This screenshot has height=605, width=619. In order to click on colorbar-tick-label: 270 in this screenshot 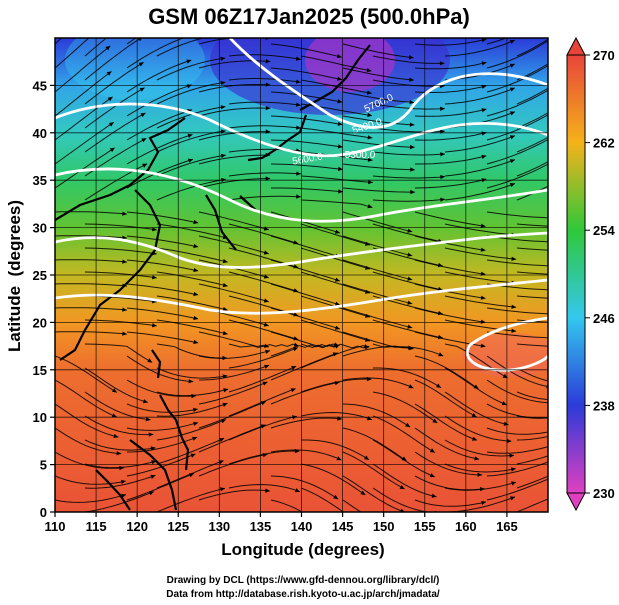, I will do `click(604, 55)`.